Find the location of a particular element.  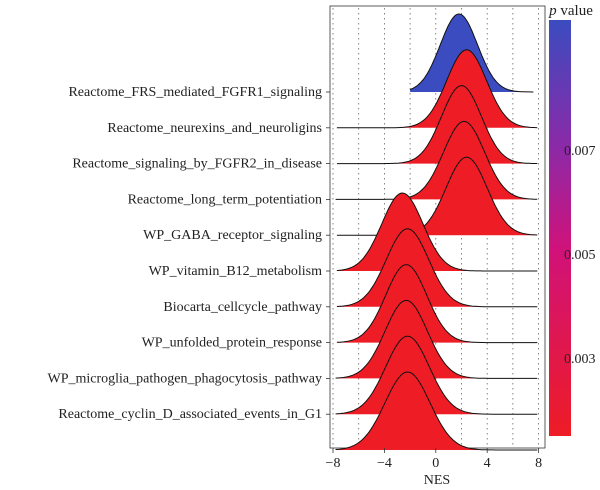

colorbar-ticks: 0.007 0.005 0.003 is located at coordinates (580, 255).